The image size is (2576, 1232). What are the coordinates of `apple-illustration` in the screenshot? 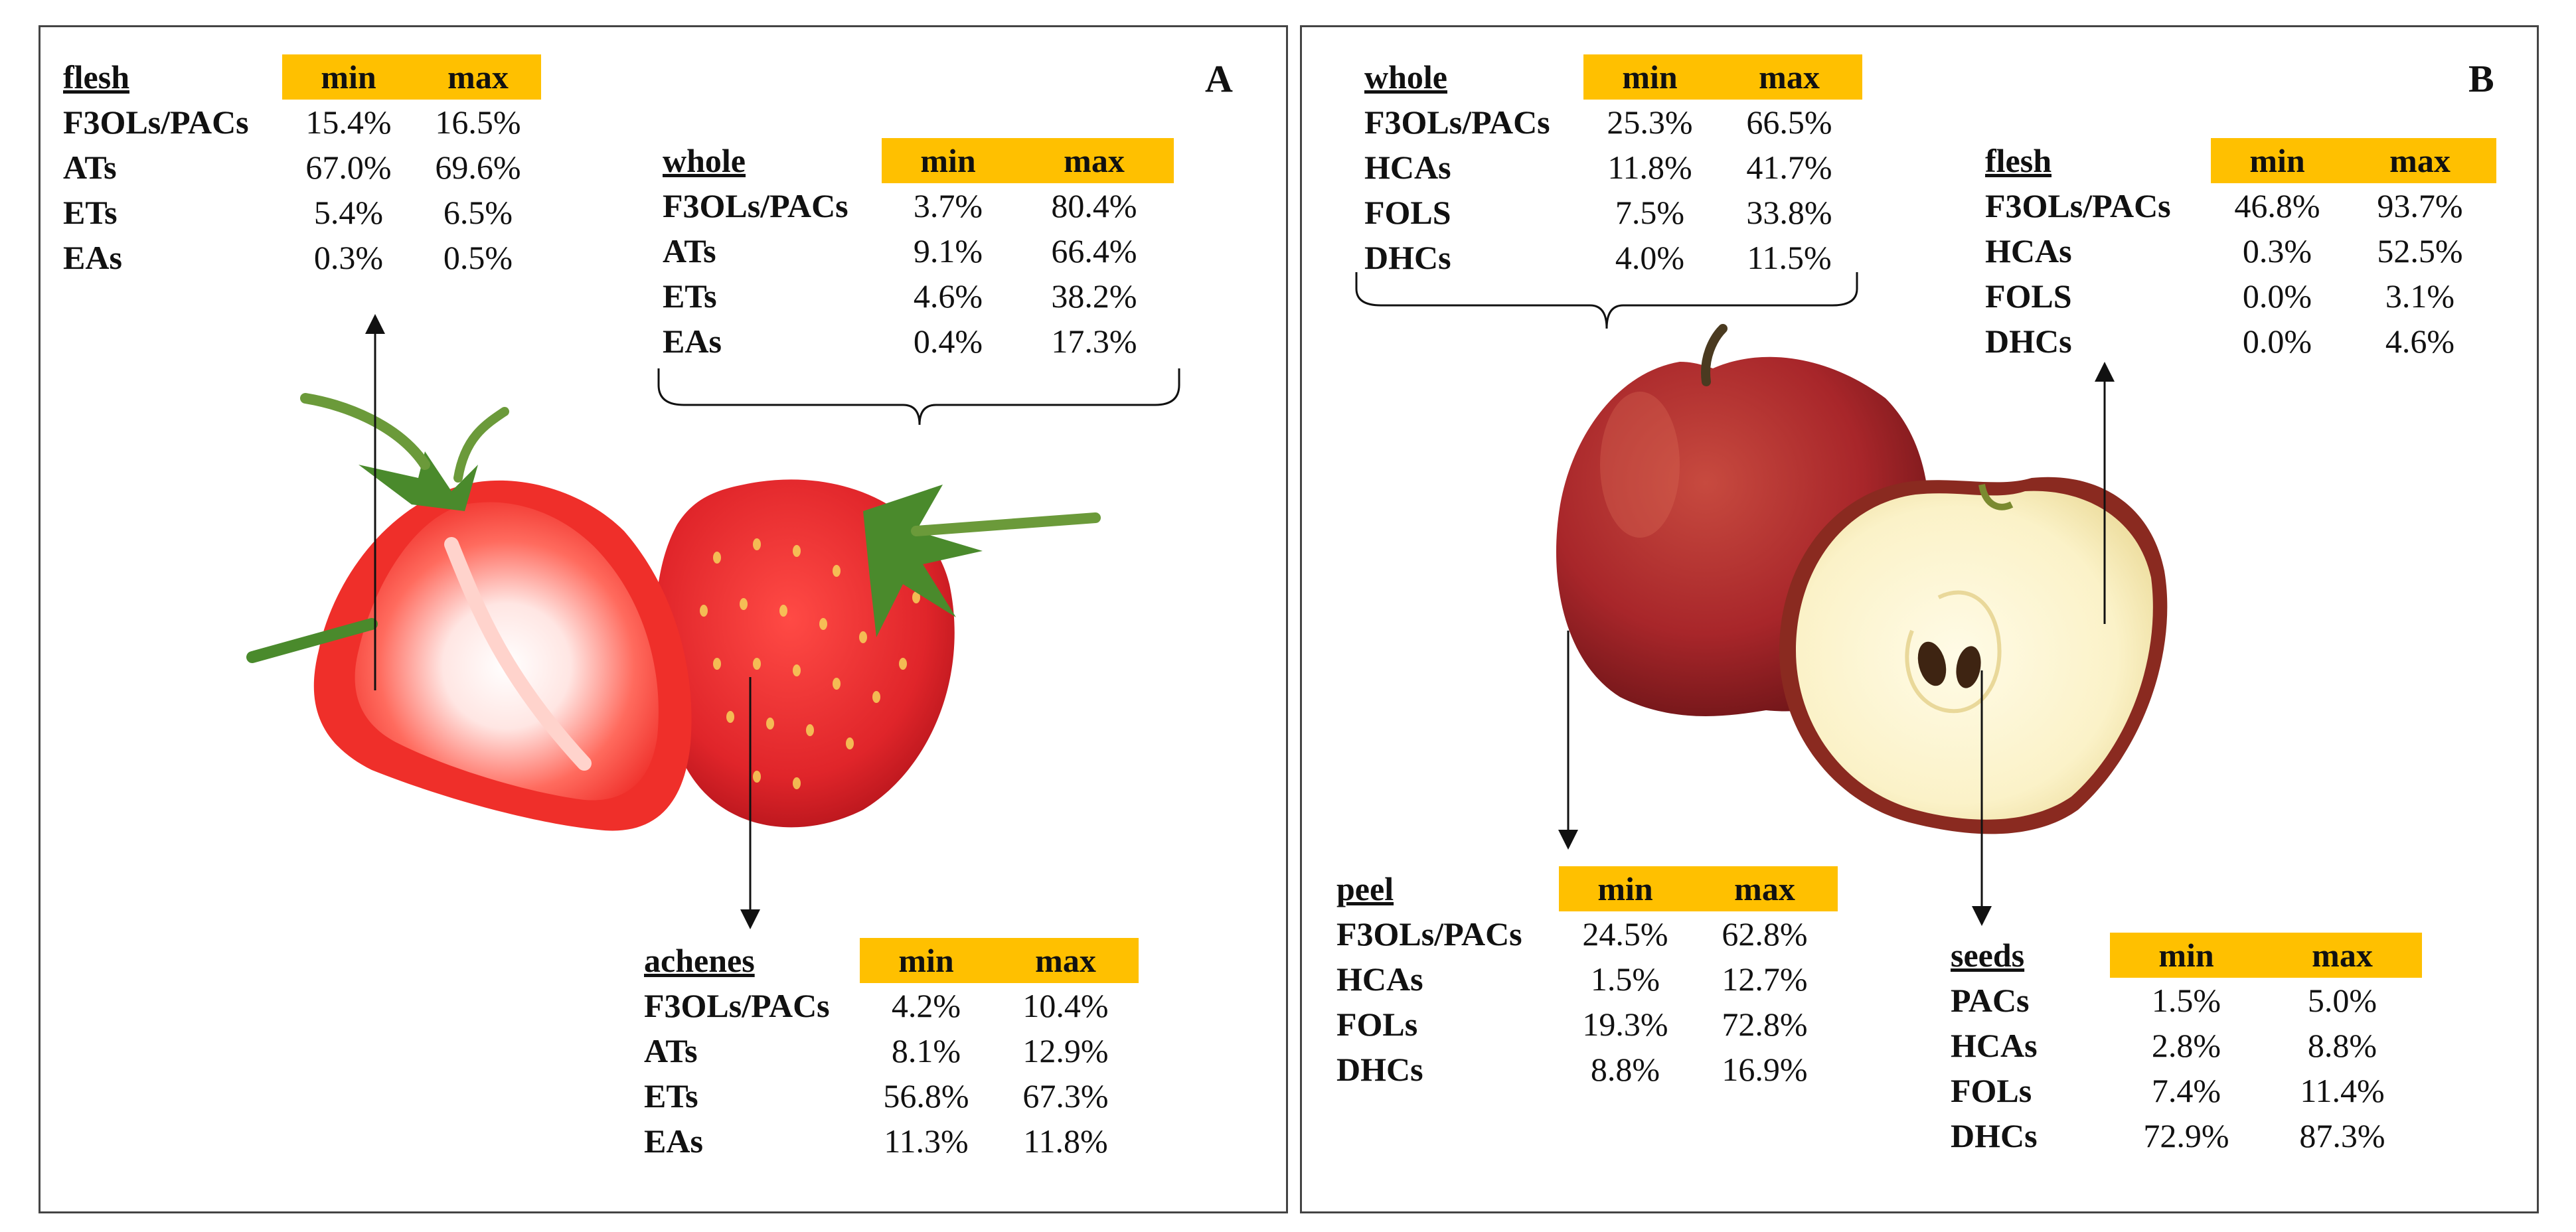 It's located at (1862, 579).